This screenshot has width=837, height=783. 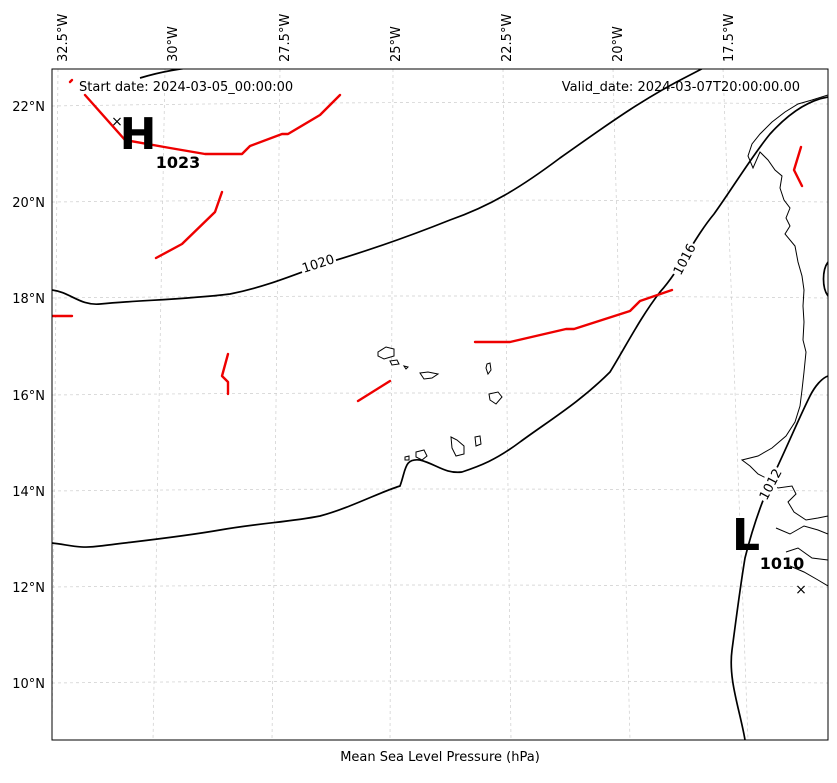 What do you see at coordinates (507, 404) in the screenshot?
I see `meridian-22-5w` at bounding box center [507, 404].